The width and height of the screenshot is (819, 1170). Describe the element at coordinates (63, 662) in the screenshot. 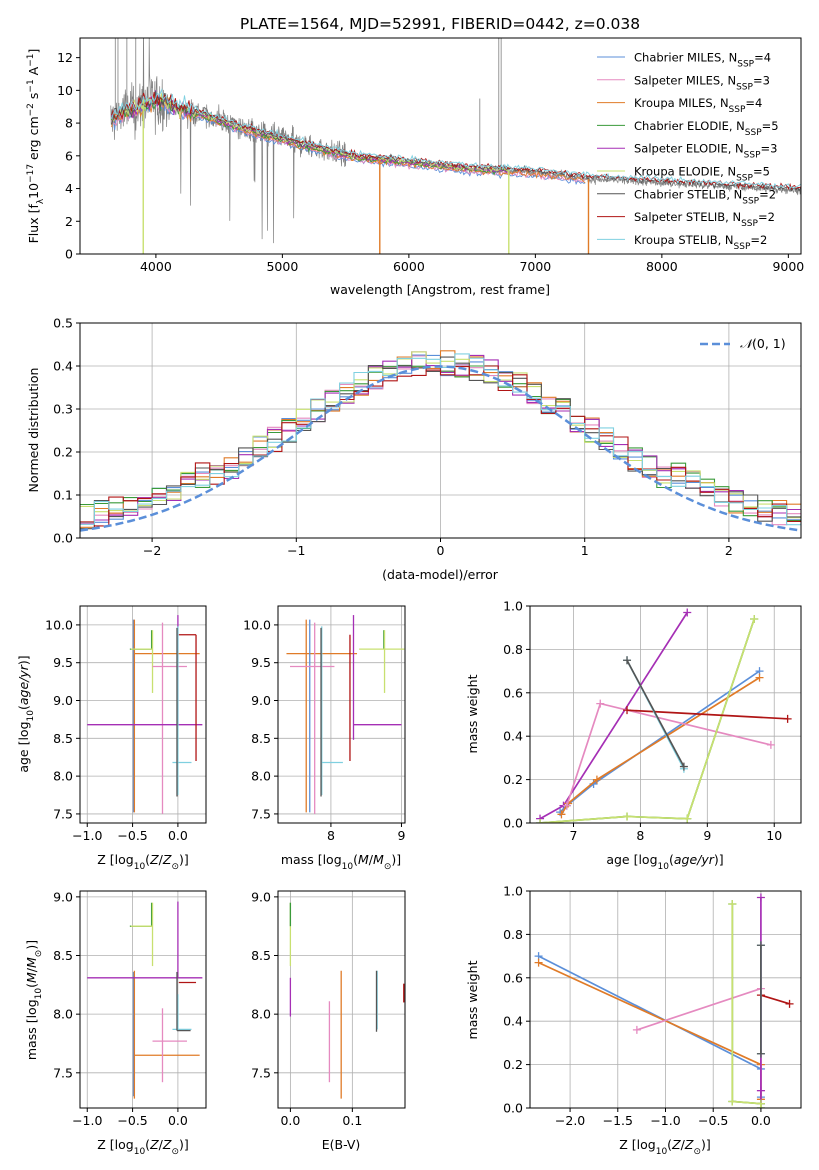

I see `y-tick-label: 9.5` at that location.